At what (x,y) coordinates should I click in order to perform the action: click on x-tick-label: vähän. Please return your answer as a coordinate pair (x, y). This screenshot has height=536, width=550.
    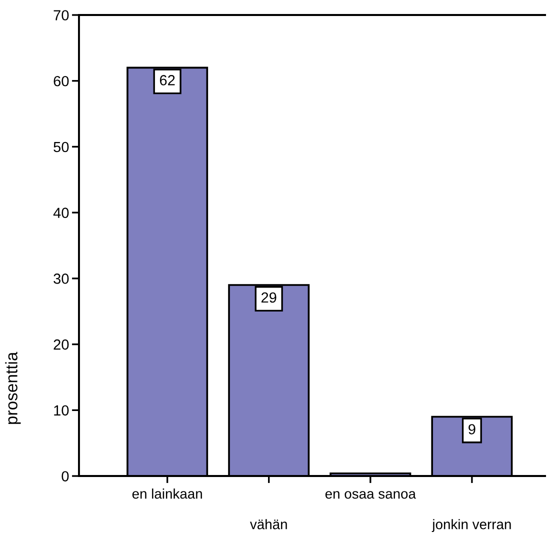
    Looking at the image, I should click on (268, 524).